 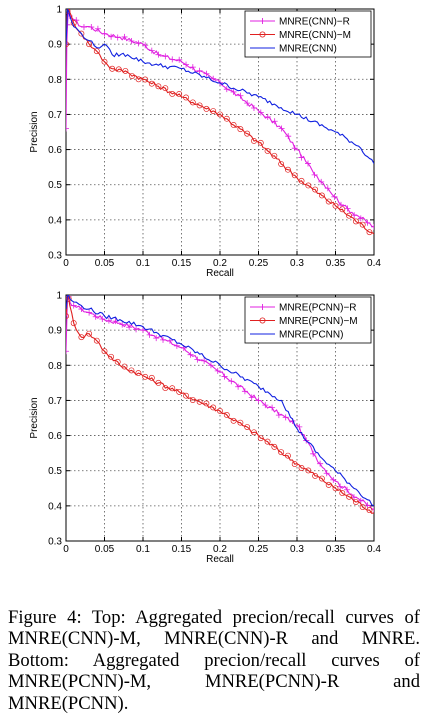 What do you see at coordinates (55, 436) in the screenshot?
I see `bottom-y-tick-label: 0.6` at bounding box center [55, 436].